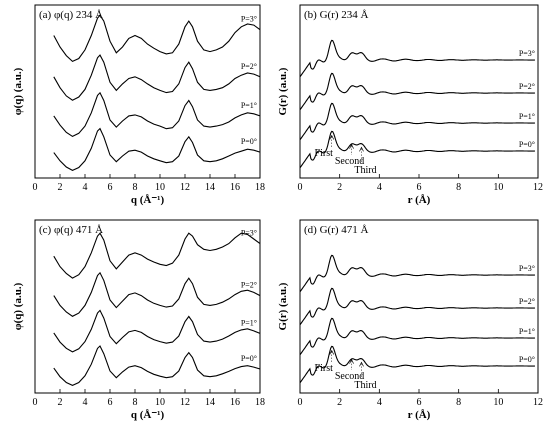  Describe the element at coordinates (336, 230) in the screenshot. I see `panel-title: (d) G(r) 471 Å` at that location.